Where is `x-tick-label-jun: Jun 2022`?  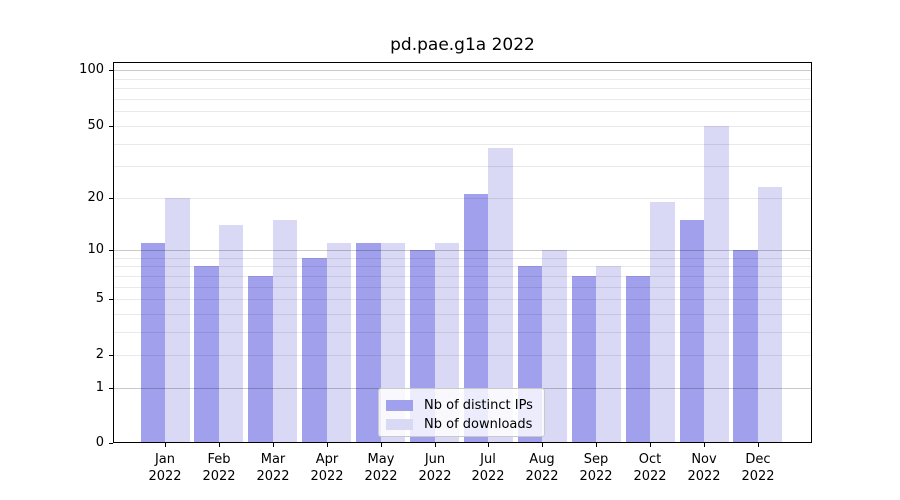 x-tick-label-jun: Jun 2022 is located at coordinates (435, 468).